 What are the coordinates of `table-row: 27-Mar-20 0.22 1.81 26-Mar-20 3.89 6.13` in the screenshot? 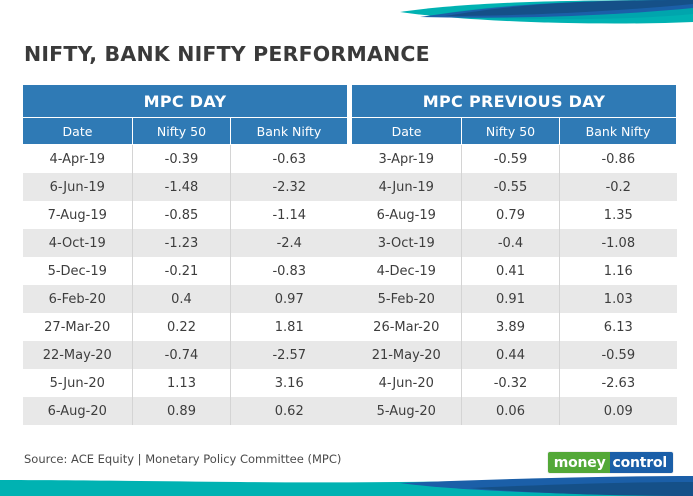 It's located at (349, 327).